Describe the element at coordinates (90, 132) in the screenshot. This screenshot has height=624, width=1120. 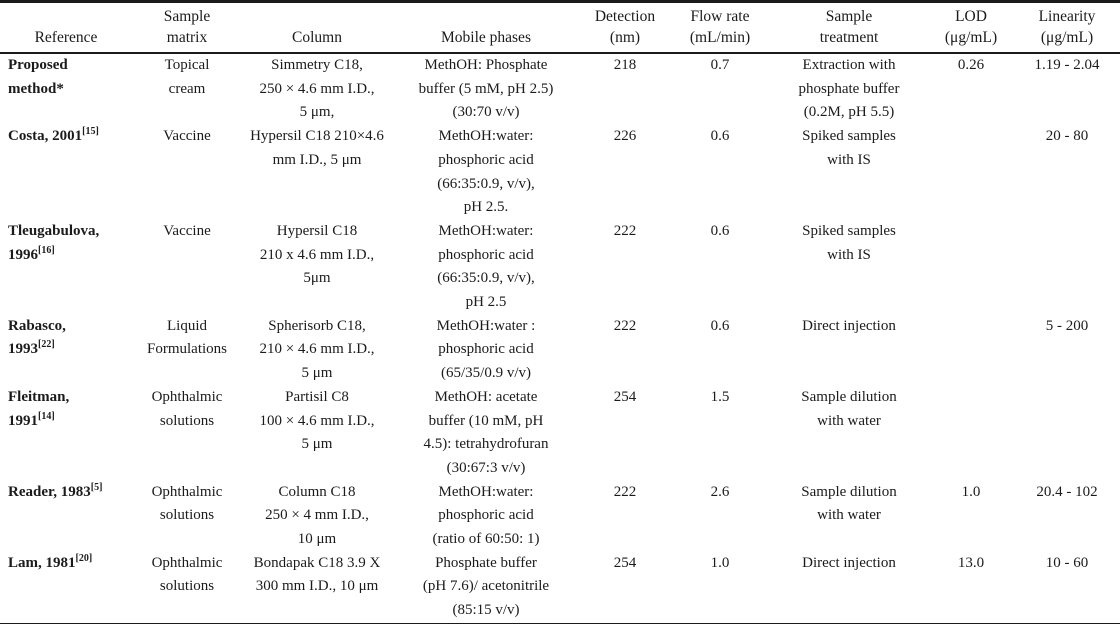
I see `reference-citation: [15]` at that location.